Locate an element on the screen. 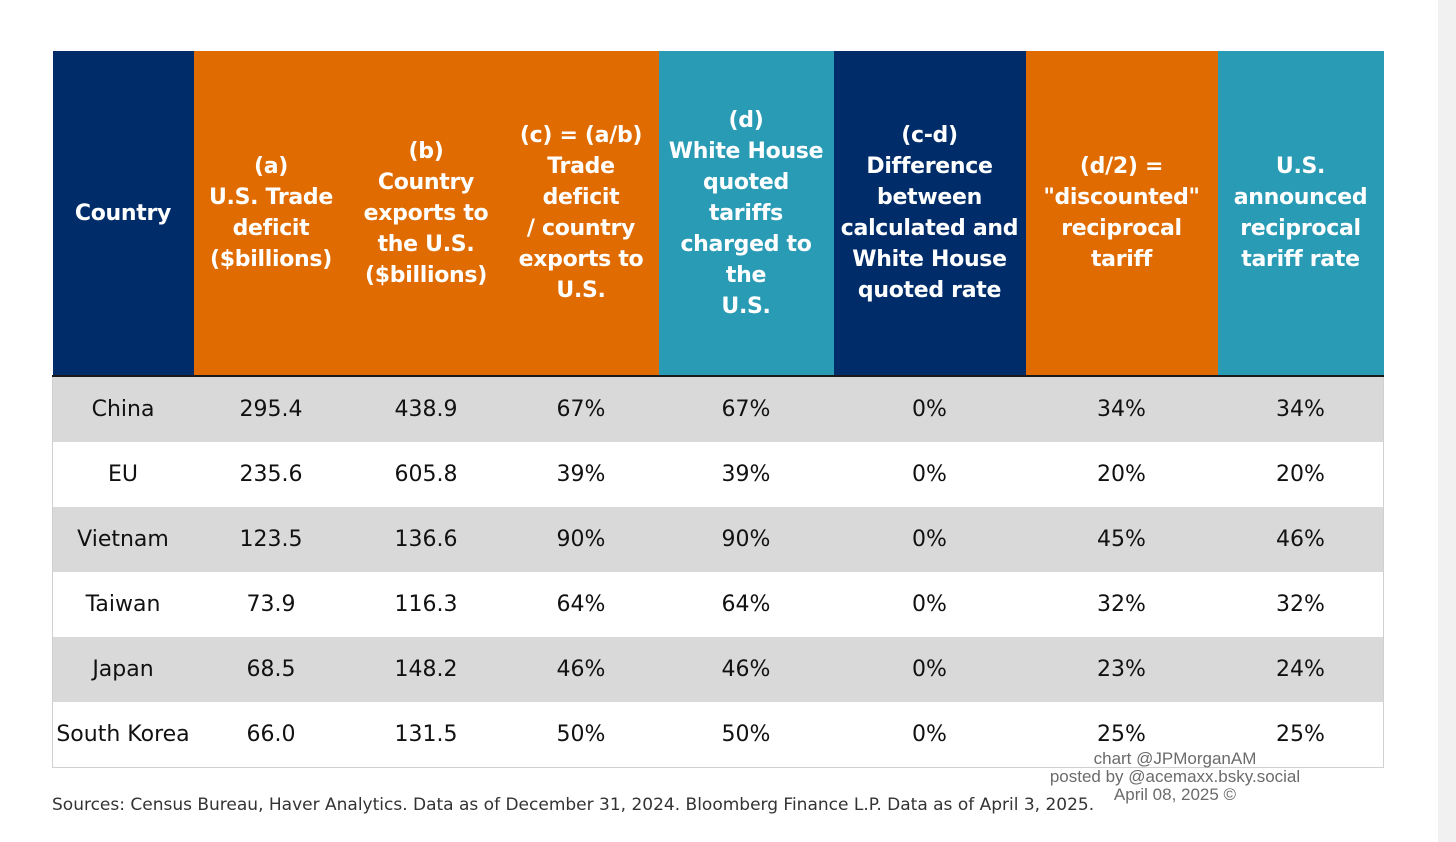 Image resolution: width=1456 pixels, height=842 pixels. country-cell: Vietnam is located at coordinates (123, 539).